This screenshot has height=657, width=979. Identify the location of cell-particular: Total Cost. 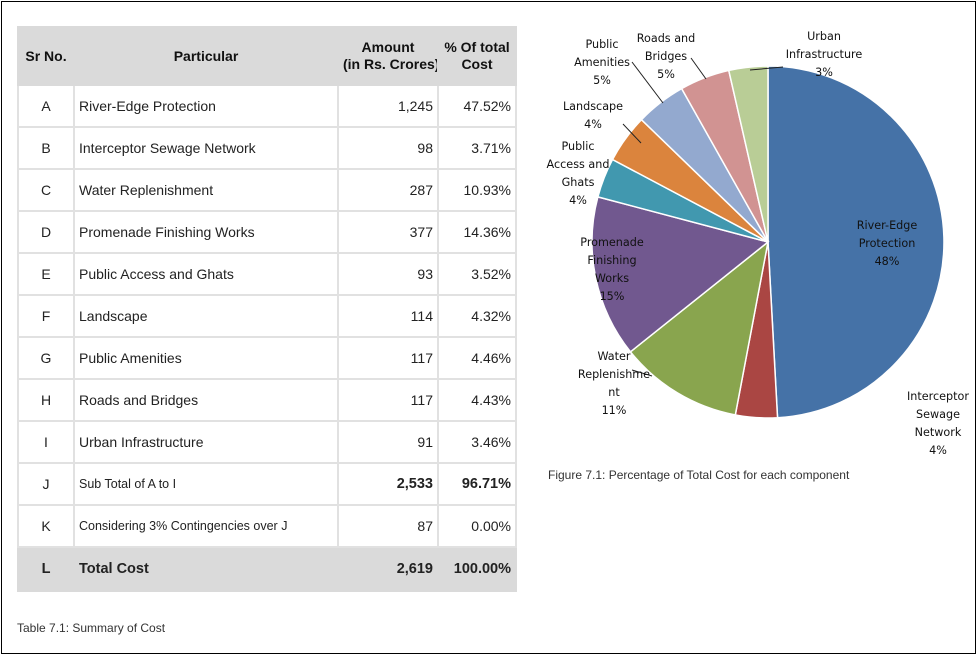
(206, 569).